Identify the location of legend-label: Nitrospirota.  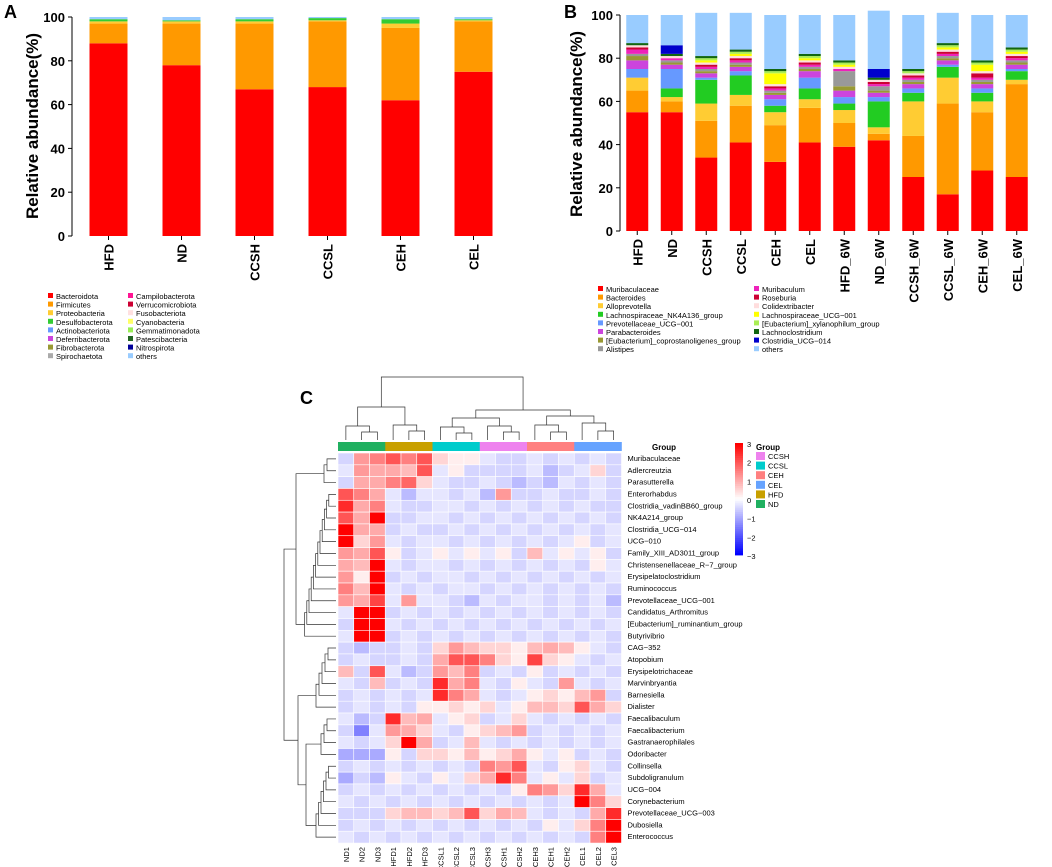
(155, 348).